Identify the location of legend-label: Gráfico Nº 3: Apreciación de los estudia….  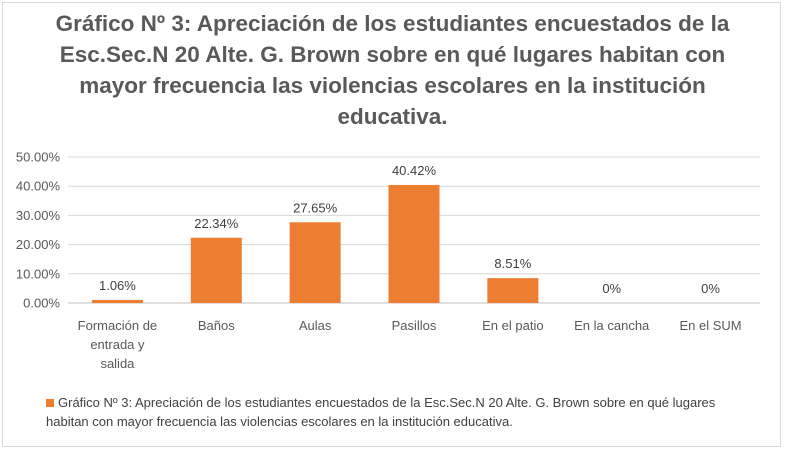
(381, 412).